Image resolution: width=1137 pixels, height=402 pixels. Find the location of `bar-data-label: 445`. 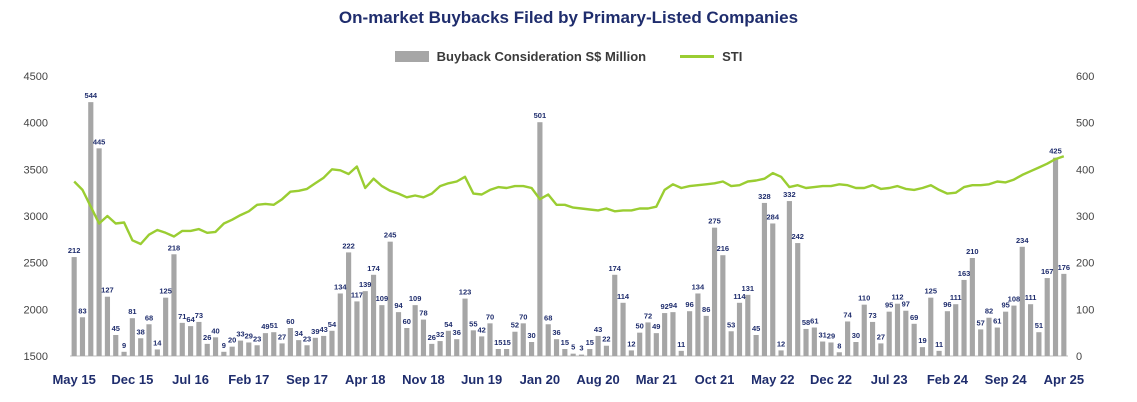

bar-data-label: 445 is located at coordinates (99, 141).